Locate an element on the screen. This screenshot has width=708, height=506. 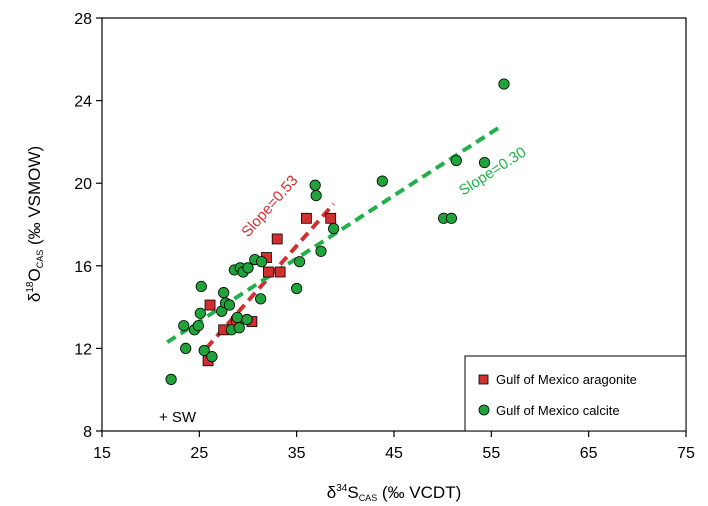
y-tick-label: 8 is located at coordinates (87, 432).